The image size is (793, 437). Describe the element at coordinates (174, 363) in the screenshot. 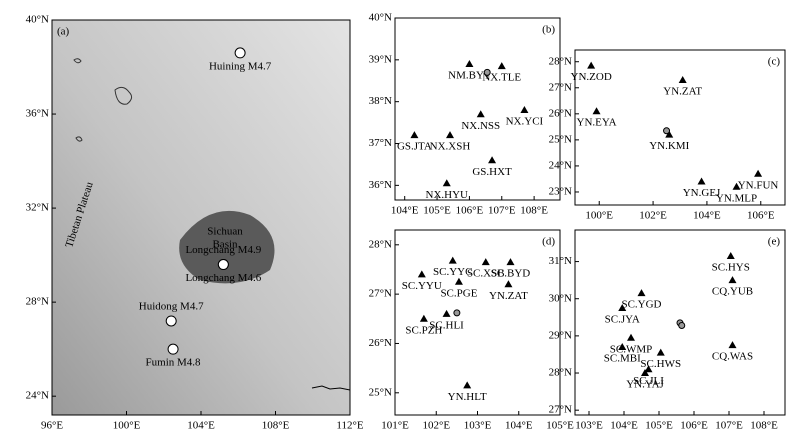

I see `event-label: Fumin M4.8` at that location.